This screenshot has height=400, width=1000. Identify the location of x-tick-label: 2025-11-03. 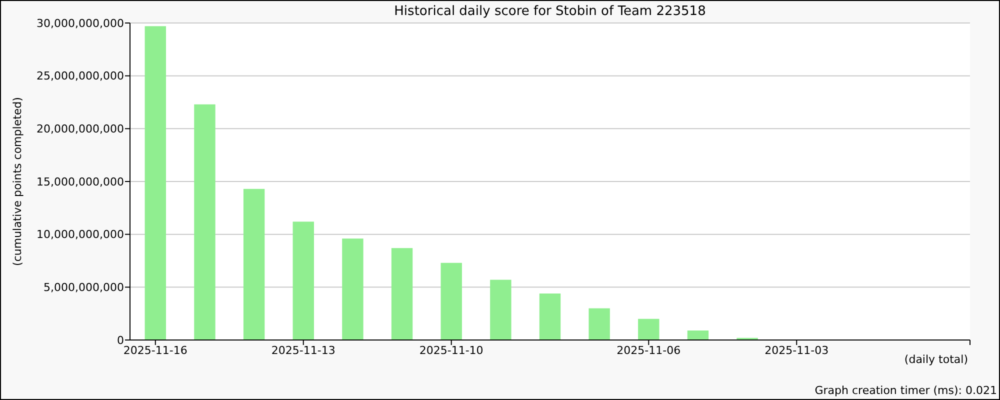
(796, 350).